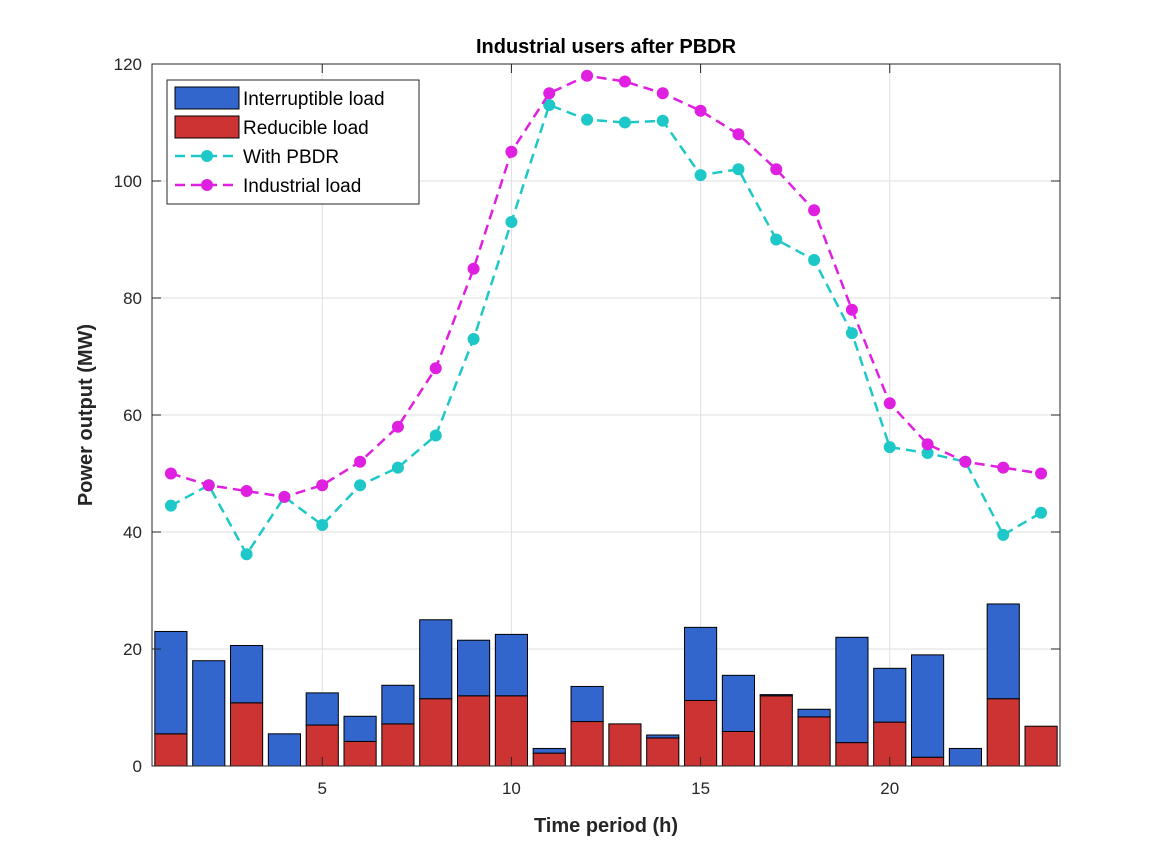 This screenshot has height=859, width=1172. Describe the element at coordinates (132, 298) in the screenshot. I see `y-tick-label: 80` at that location.